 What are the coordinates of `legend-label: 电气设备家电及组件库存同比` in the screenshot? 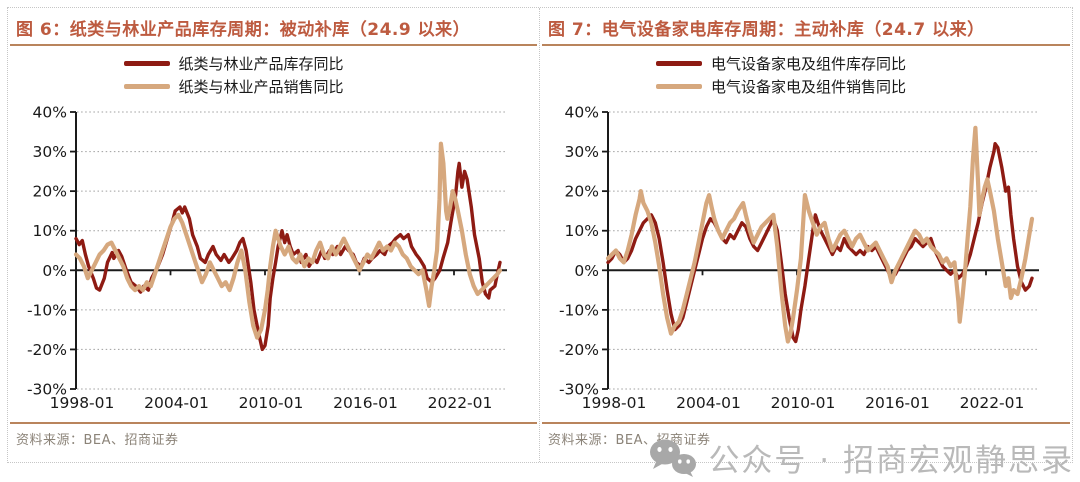 It's located at (809, 64).